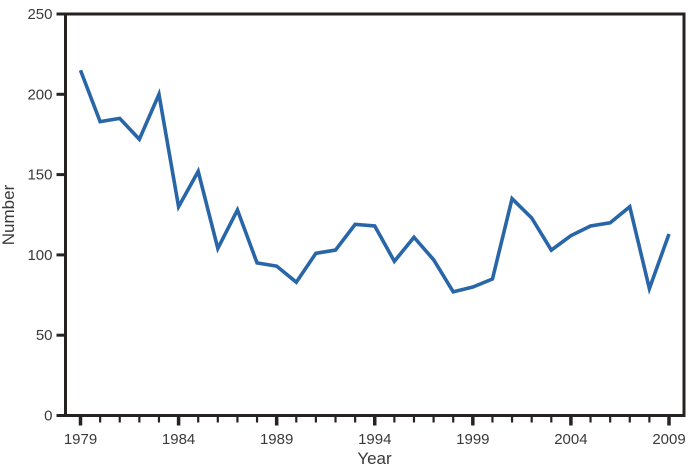  Describe the element at coordinates (276, 439) in the screenshot. I see `x-tick-label: 1989` at that location.